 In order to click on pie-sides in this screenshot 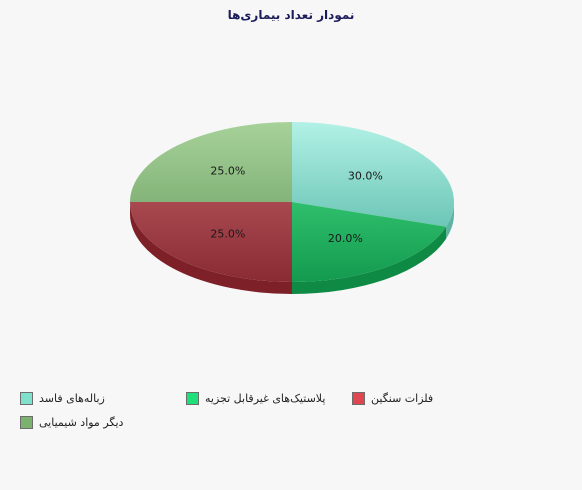, I will do `click(292, 248)`.